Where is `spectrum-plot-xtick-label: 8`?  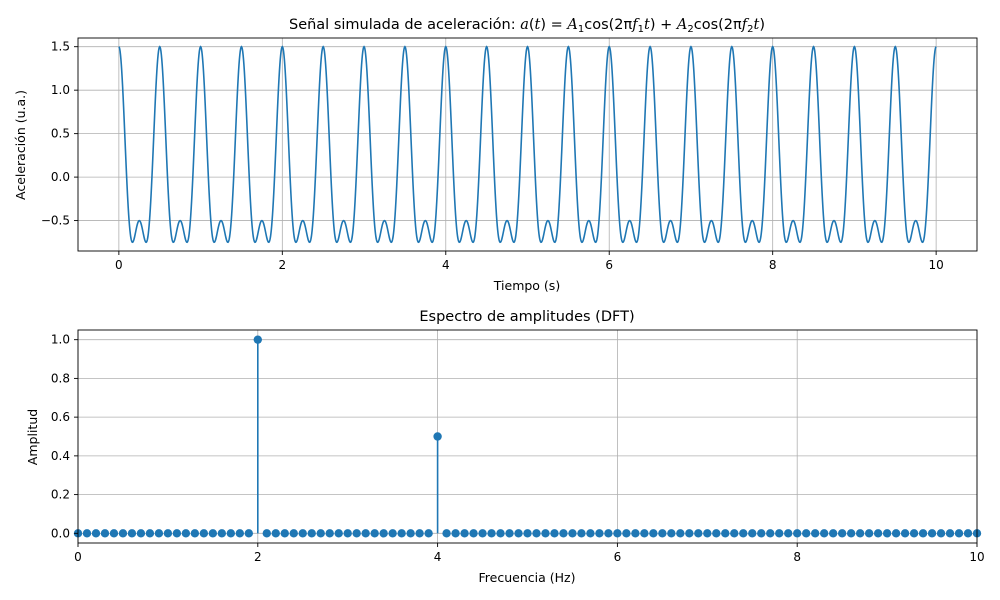
spectrum-plot-xtick-label: 8 is located at coordinates (797, 557).